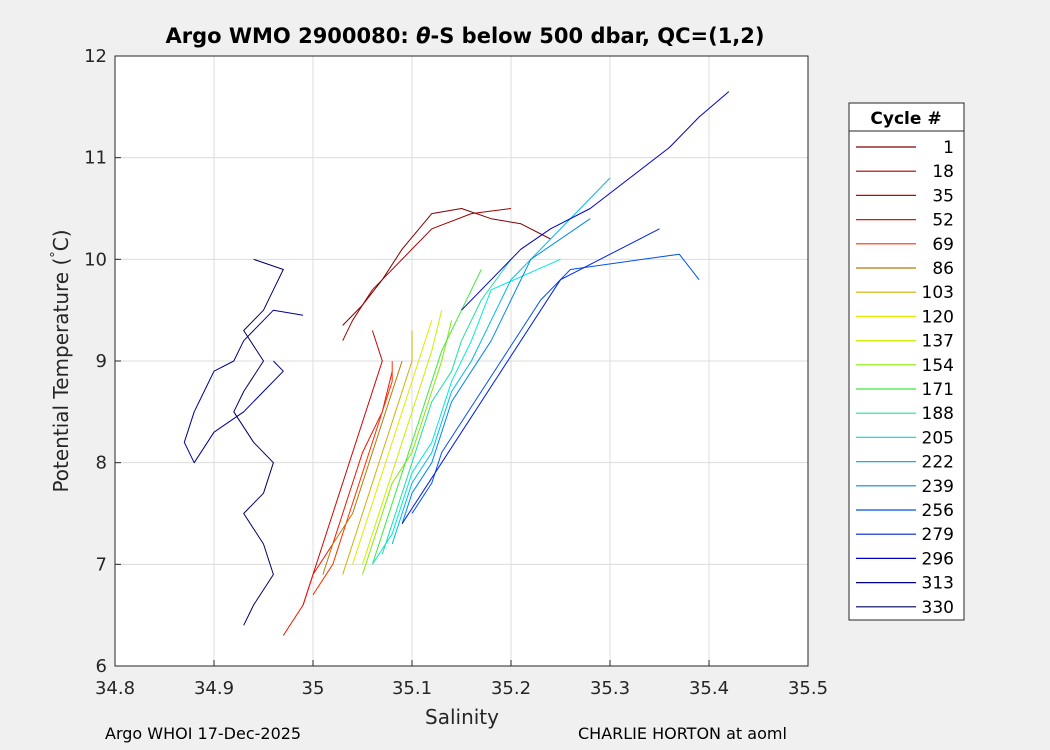 The width and height of the screenshot is (1050, 750). Describe the element at coordinates (808, 688) in the screenshot. I see `x-tick-label: 35.5` at that location.